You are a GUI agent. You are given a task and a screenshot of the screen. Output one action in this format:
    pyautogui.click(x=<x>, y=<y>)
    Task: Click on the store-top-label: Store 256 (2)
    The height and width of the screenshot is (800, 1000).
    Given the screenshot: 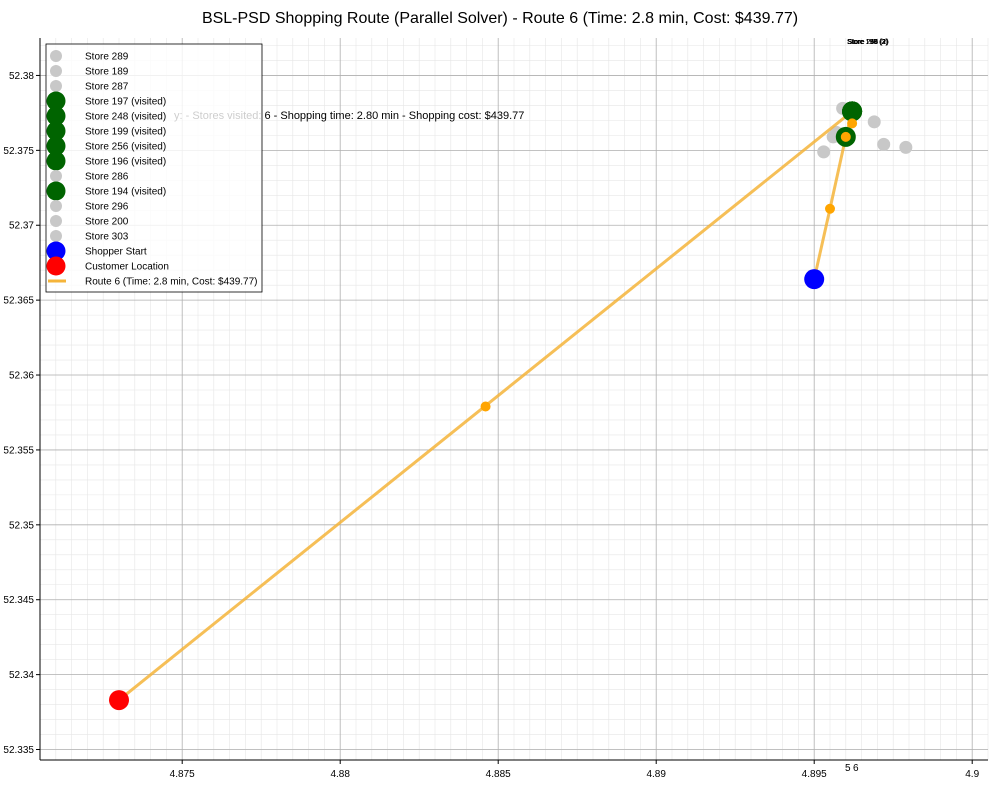 What is the action you would take?
    pyautogui.click(x=868, y=42)
    